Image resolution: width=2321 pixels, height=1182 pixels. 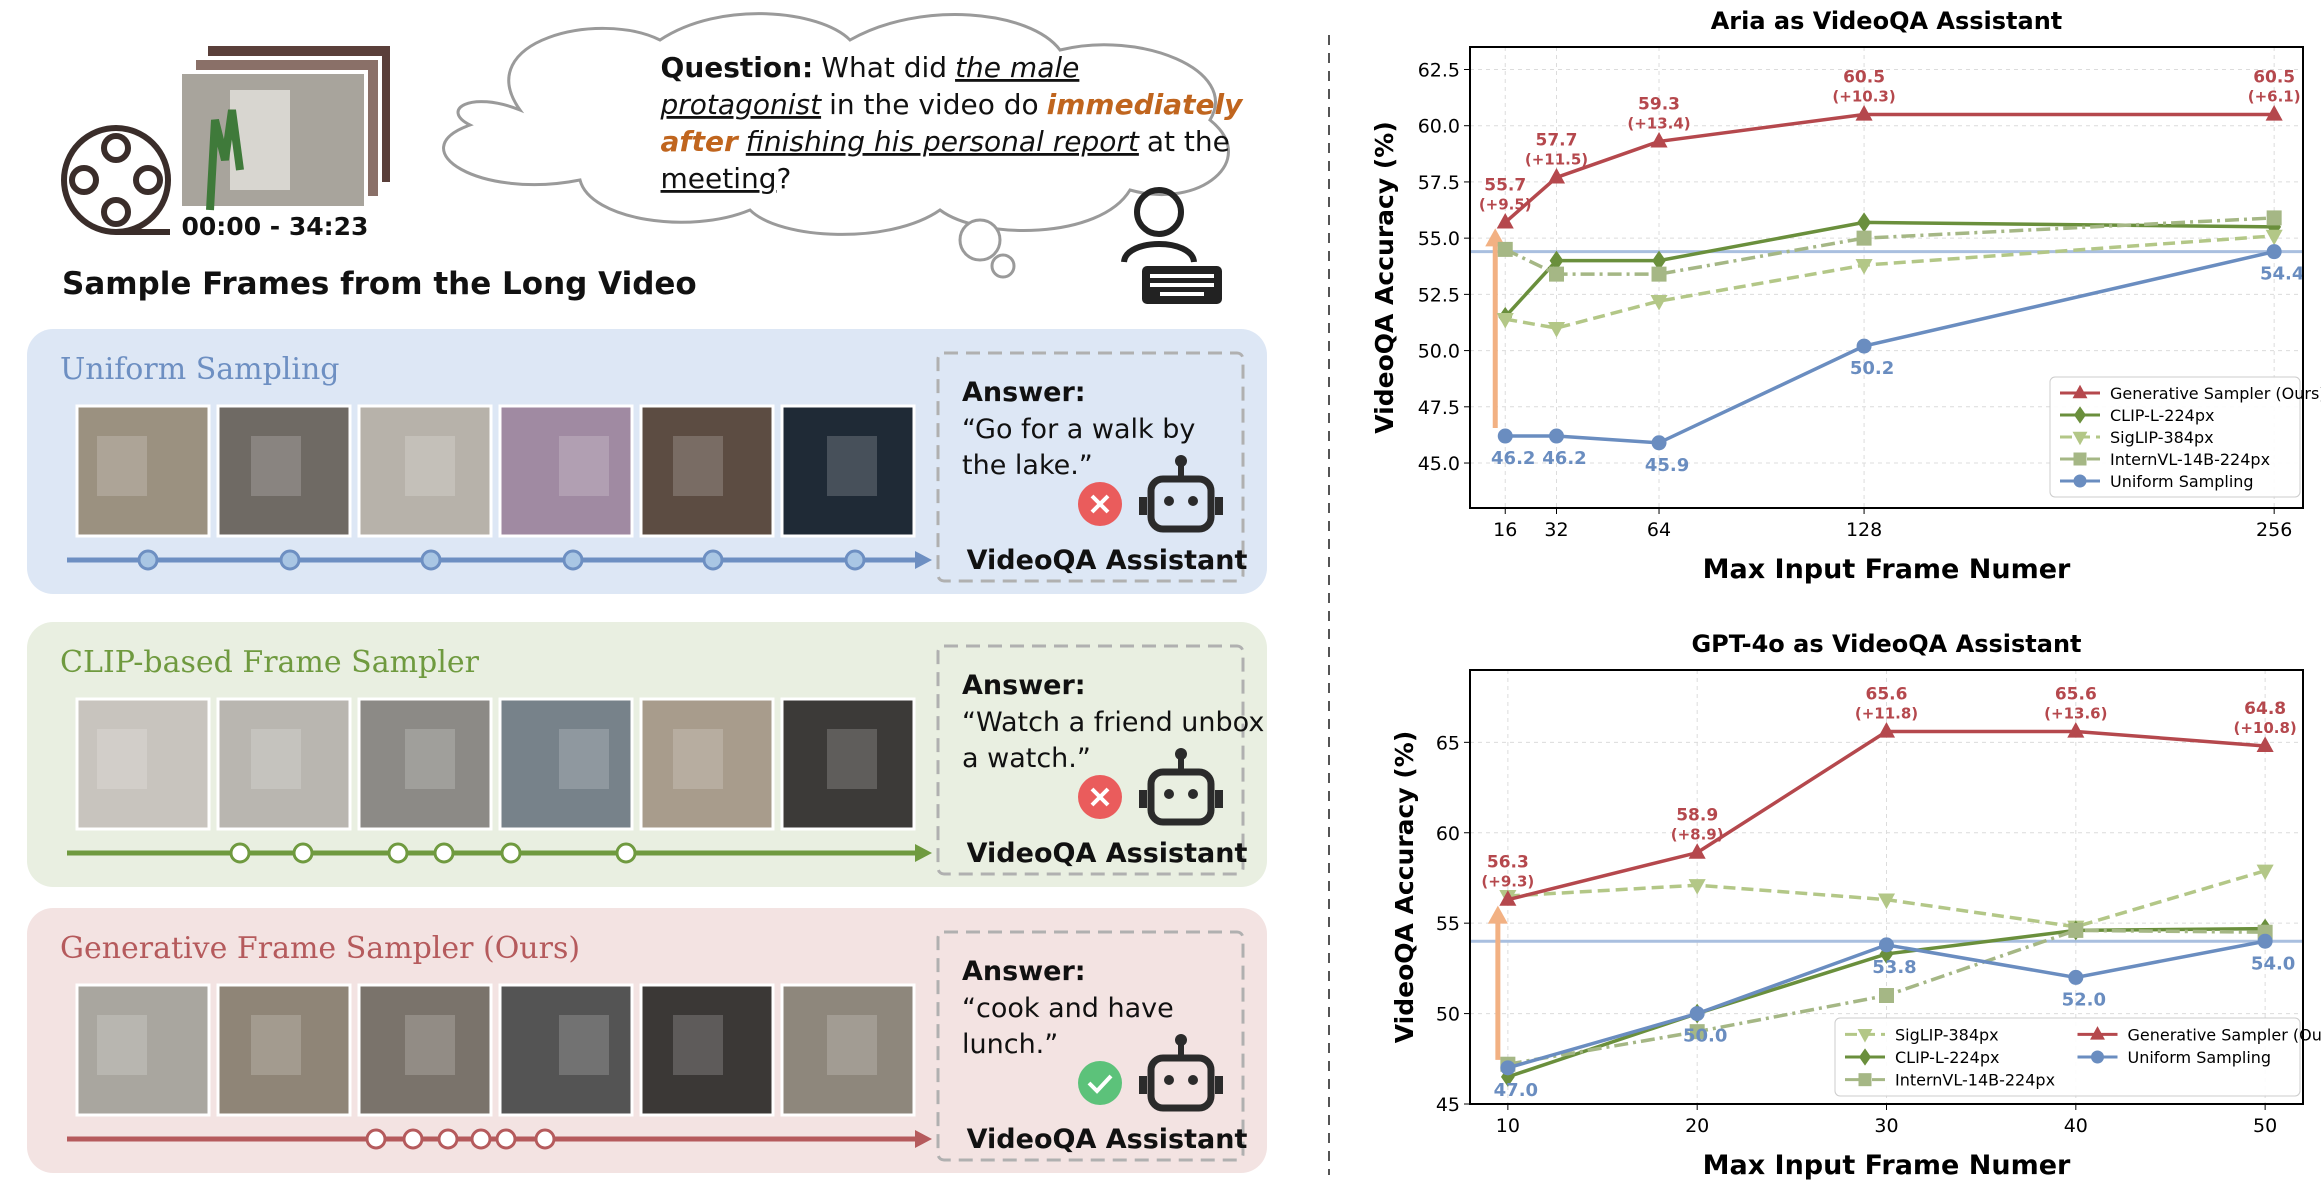 I want to click on question-text: meeting, so click(x=719, y=178).